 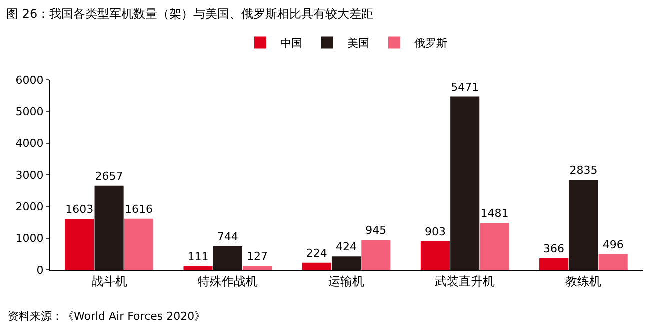 I want to click on y-tick-label: 1000, so click(x=30, y=239).